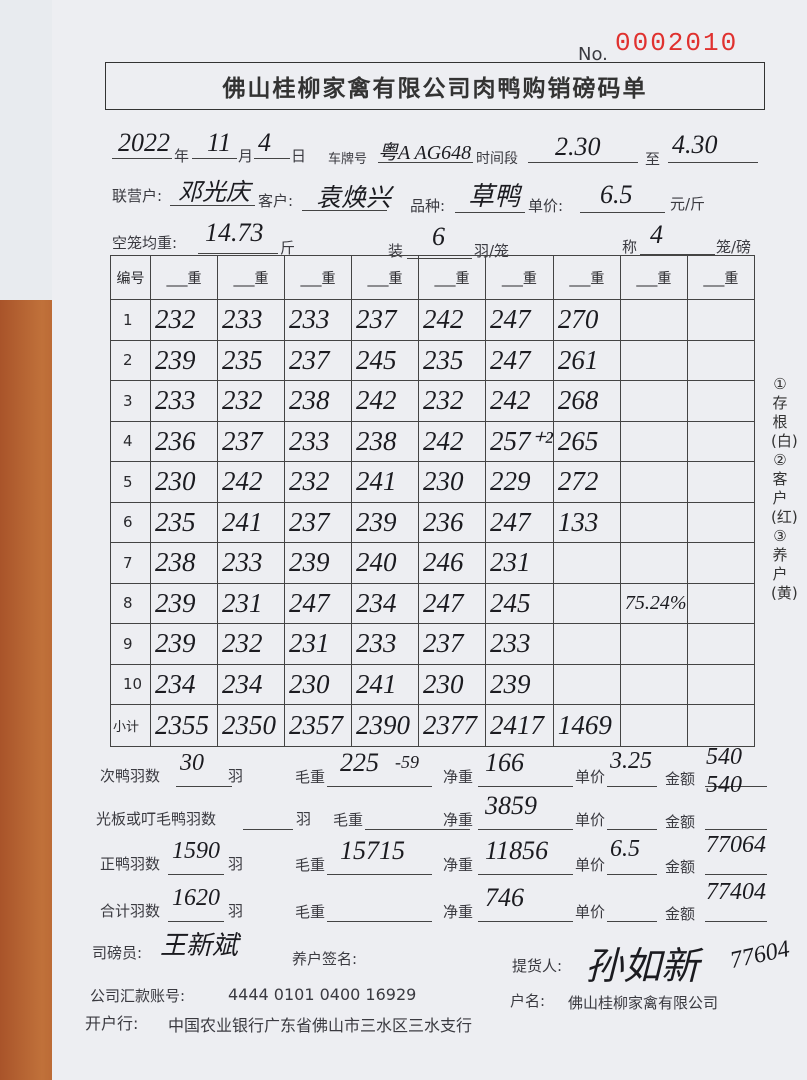 This screenshot has width=807, height=1080. I want to click on weight-value: 234, so click(376, 602).